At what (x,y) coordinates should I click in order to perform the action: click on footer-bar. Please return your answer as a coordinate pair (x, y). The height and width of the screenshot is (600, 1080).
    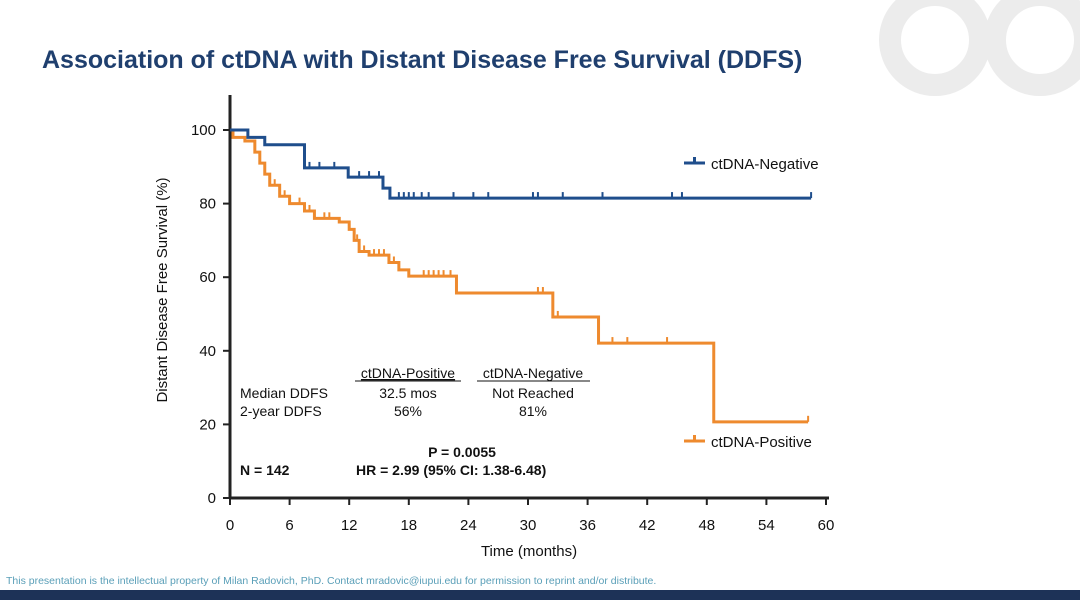
    Looking at the image, I should click on (540, 595).